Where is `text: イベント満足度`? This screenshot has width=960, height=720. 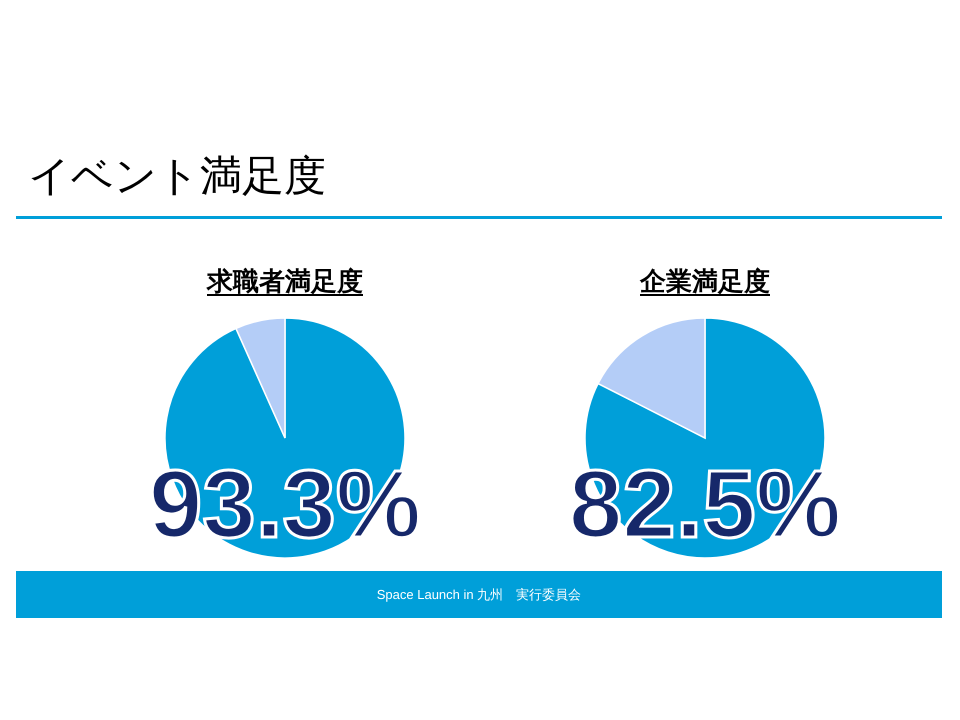
text: イベント満足度 is located at coordinates (177, 176).